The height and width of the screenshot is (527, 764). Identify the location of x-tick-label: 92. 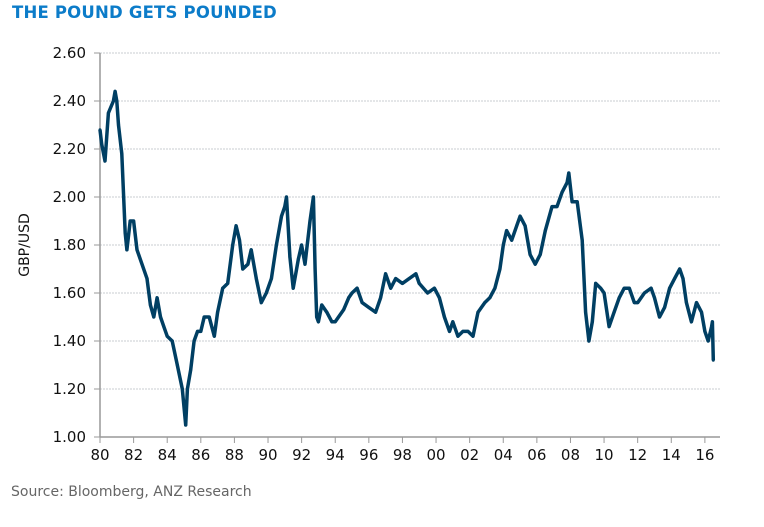
(301, 455).